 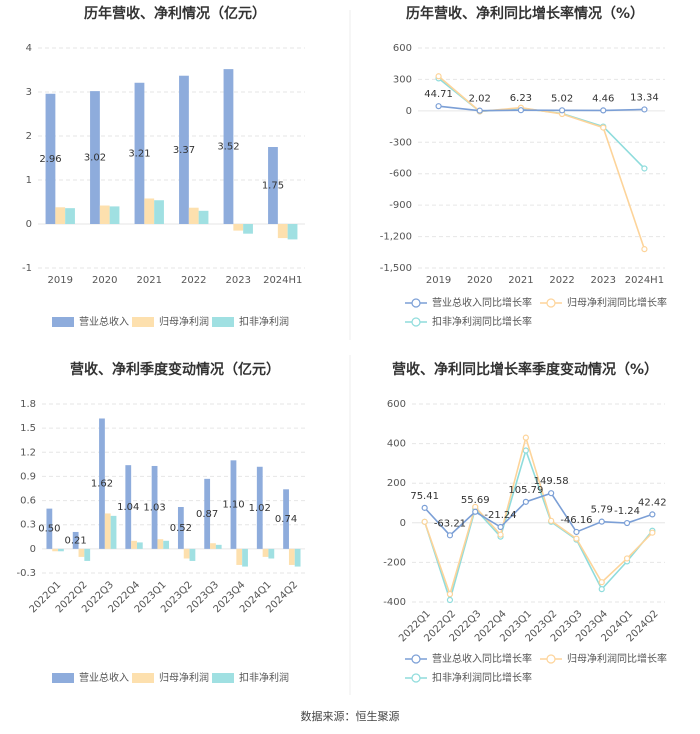 What do you see at coordinates (603, 280) in the screenshot?
I see `x-tick-label: 2023` at bounding box center [603, 280].